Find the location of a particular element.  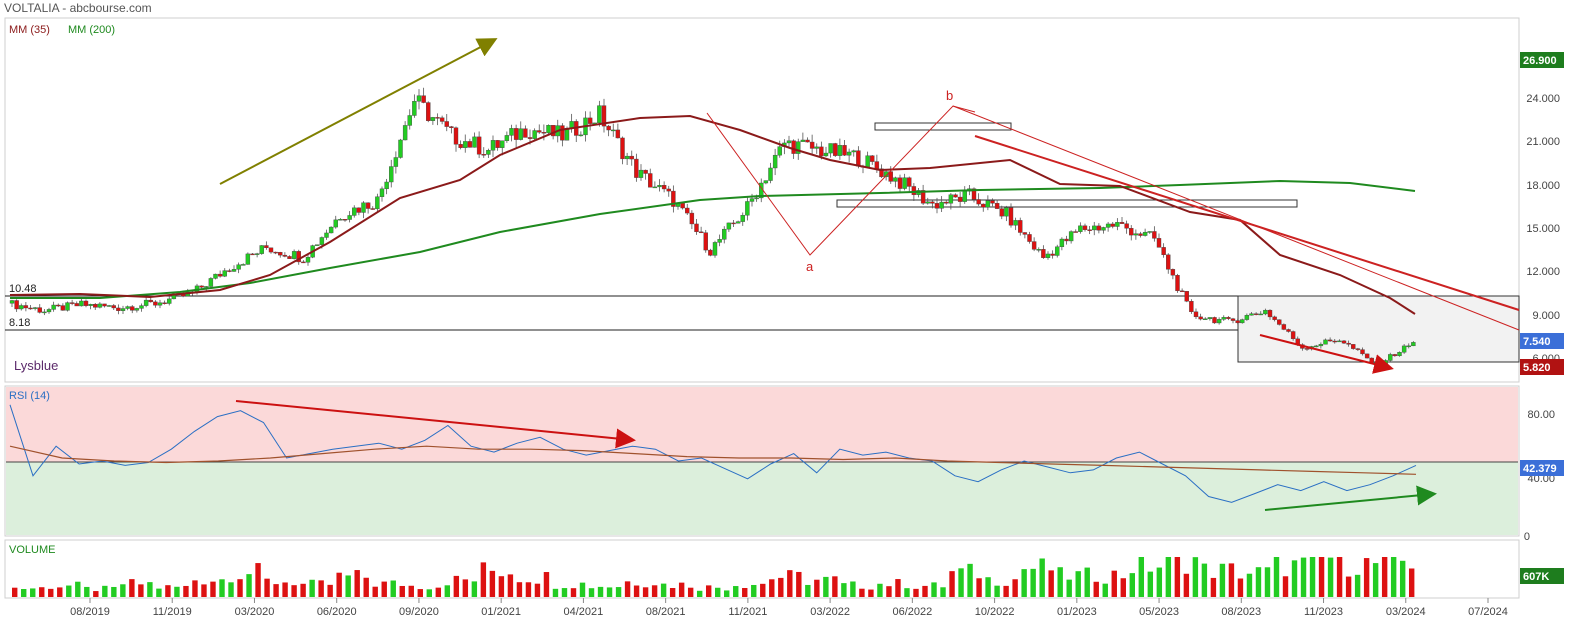

rsi-tick: 0 is located at coordinates (1527, 537).